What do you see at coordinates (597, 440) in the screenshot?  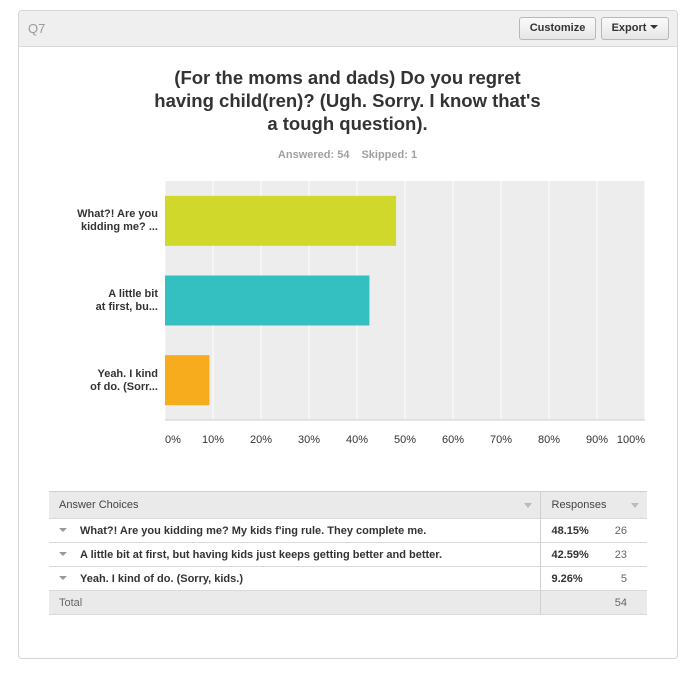 I see `x-tick-label: 90%` at bounding box center [597, 440].